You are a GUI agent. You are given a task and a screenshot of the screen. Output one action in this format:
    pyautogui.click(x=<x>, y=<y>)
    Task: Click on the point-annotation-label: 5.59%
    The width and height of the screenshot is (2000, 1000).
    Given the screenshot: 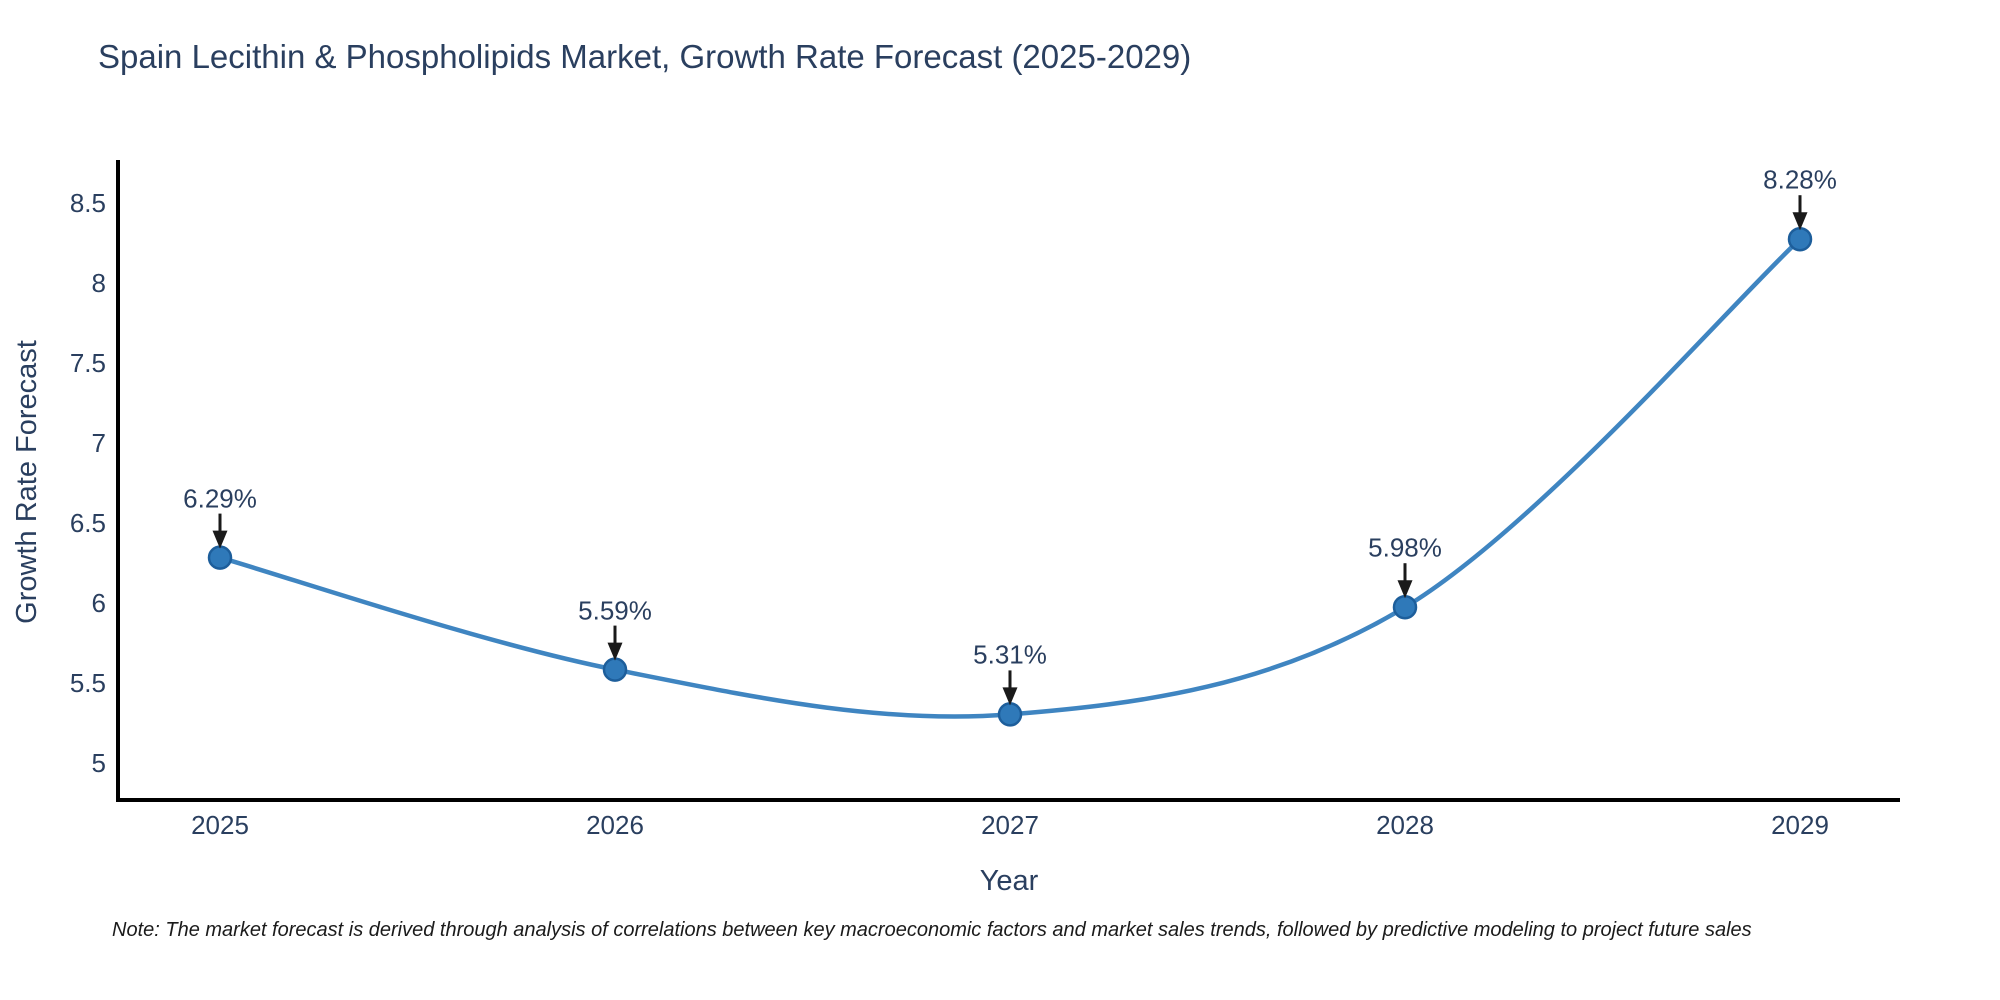 What is the action you would take?
    pyautogui.click(x=615, y=610)
    